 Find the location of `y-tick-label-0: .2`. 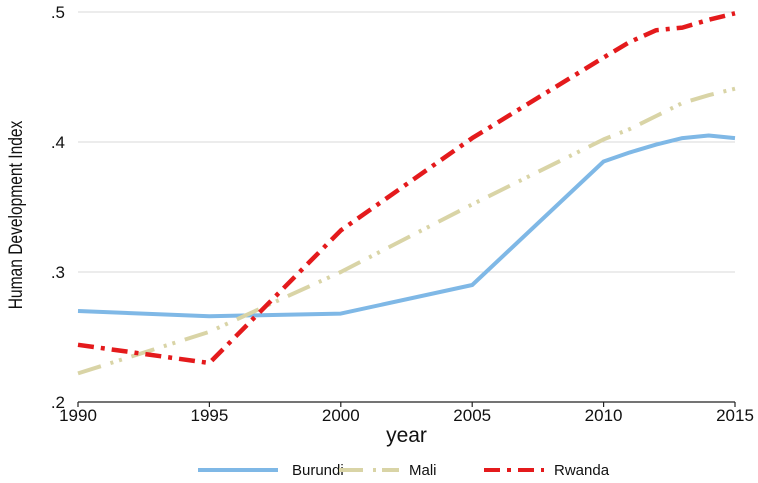

y-tick-label-0: .2 is located at coordinates (58, 402).